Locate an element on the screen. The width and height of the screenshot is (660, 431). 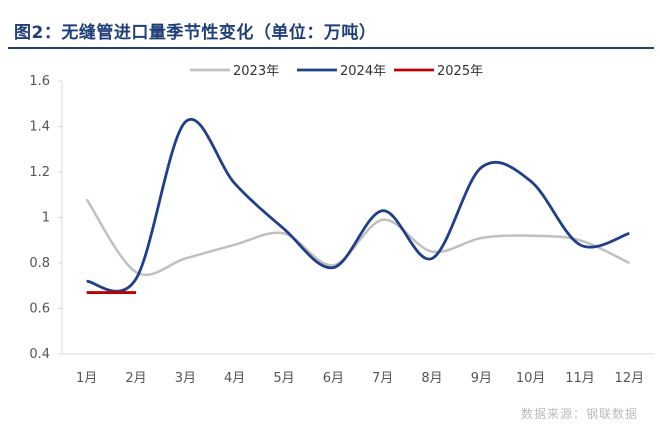
legend-label: 2023年 is located at coordinates (256, 71).